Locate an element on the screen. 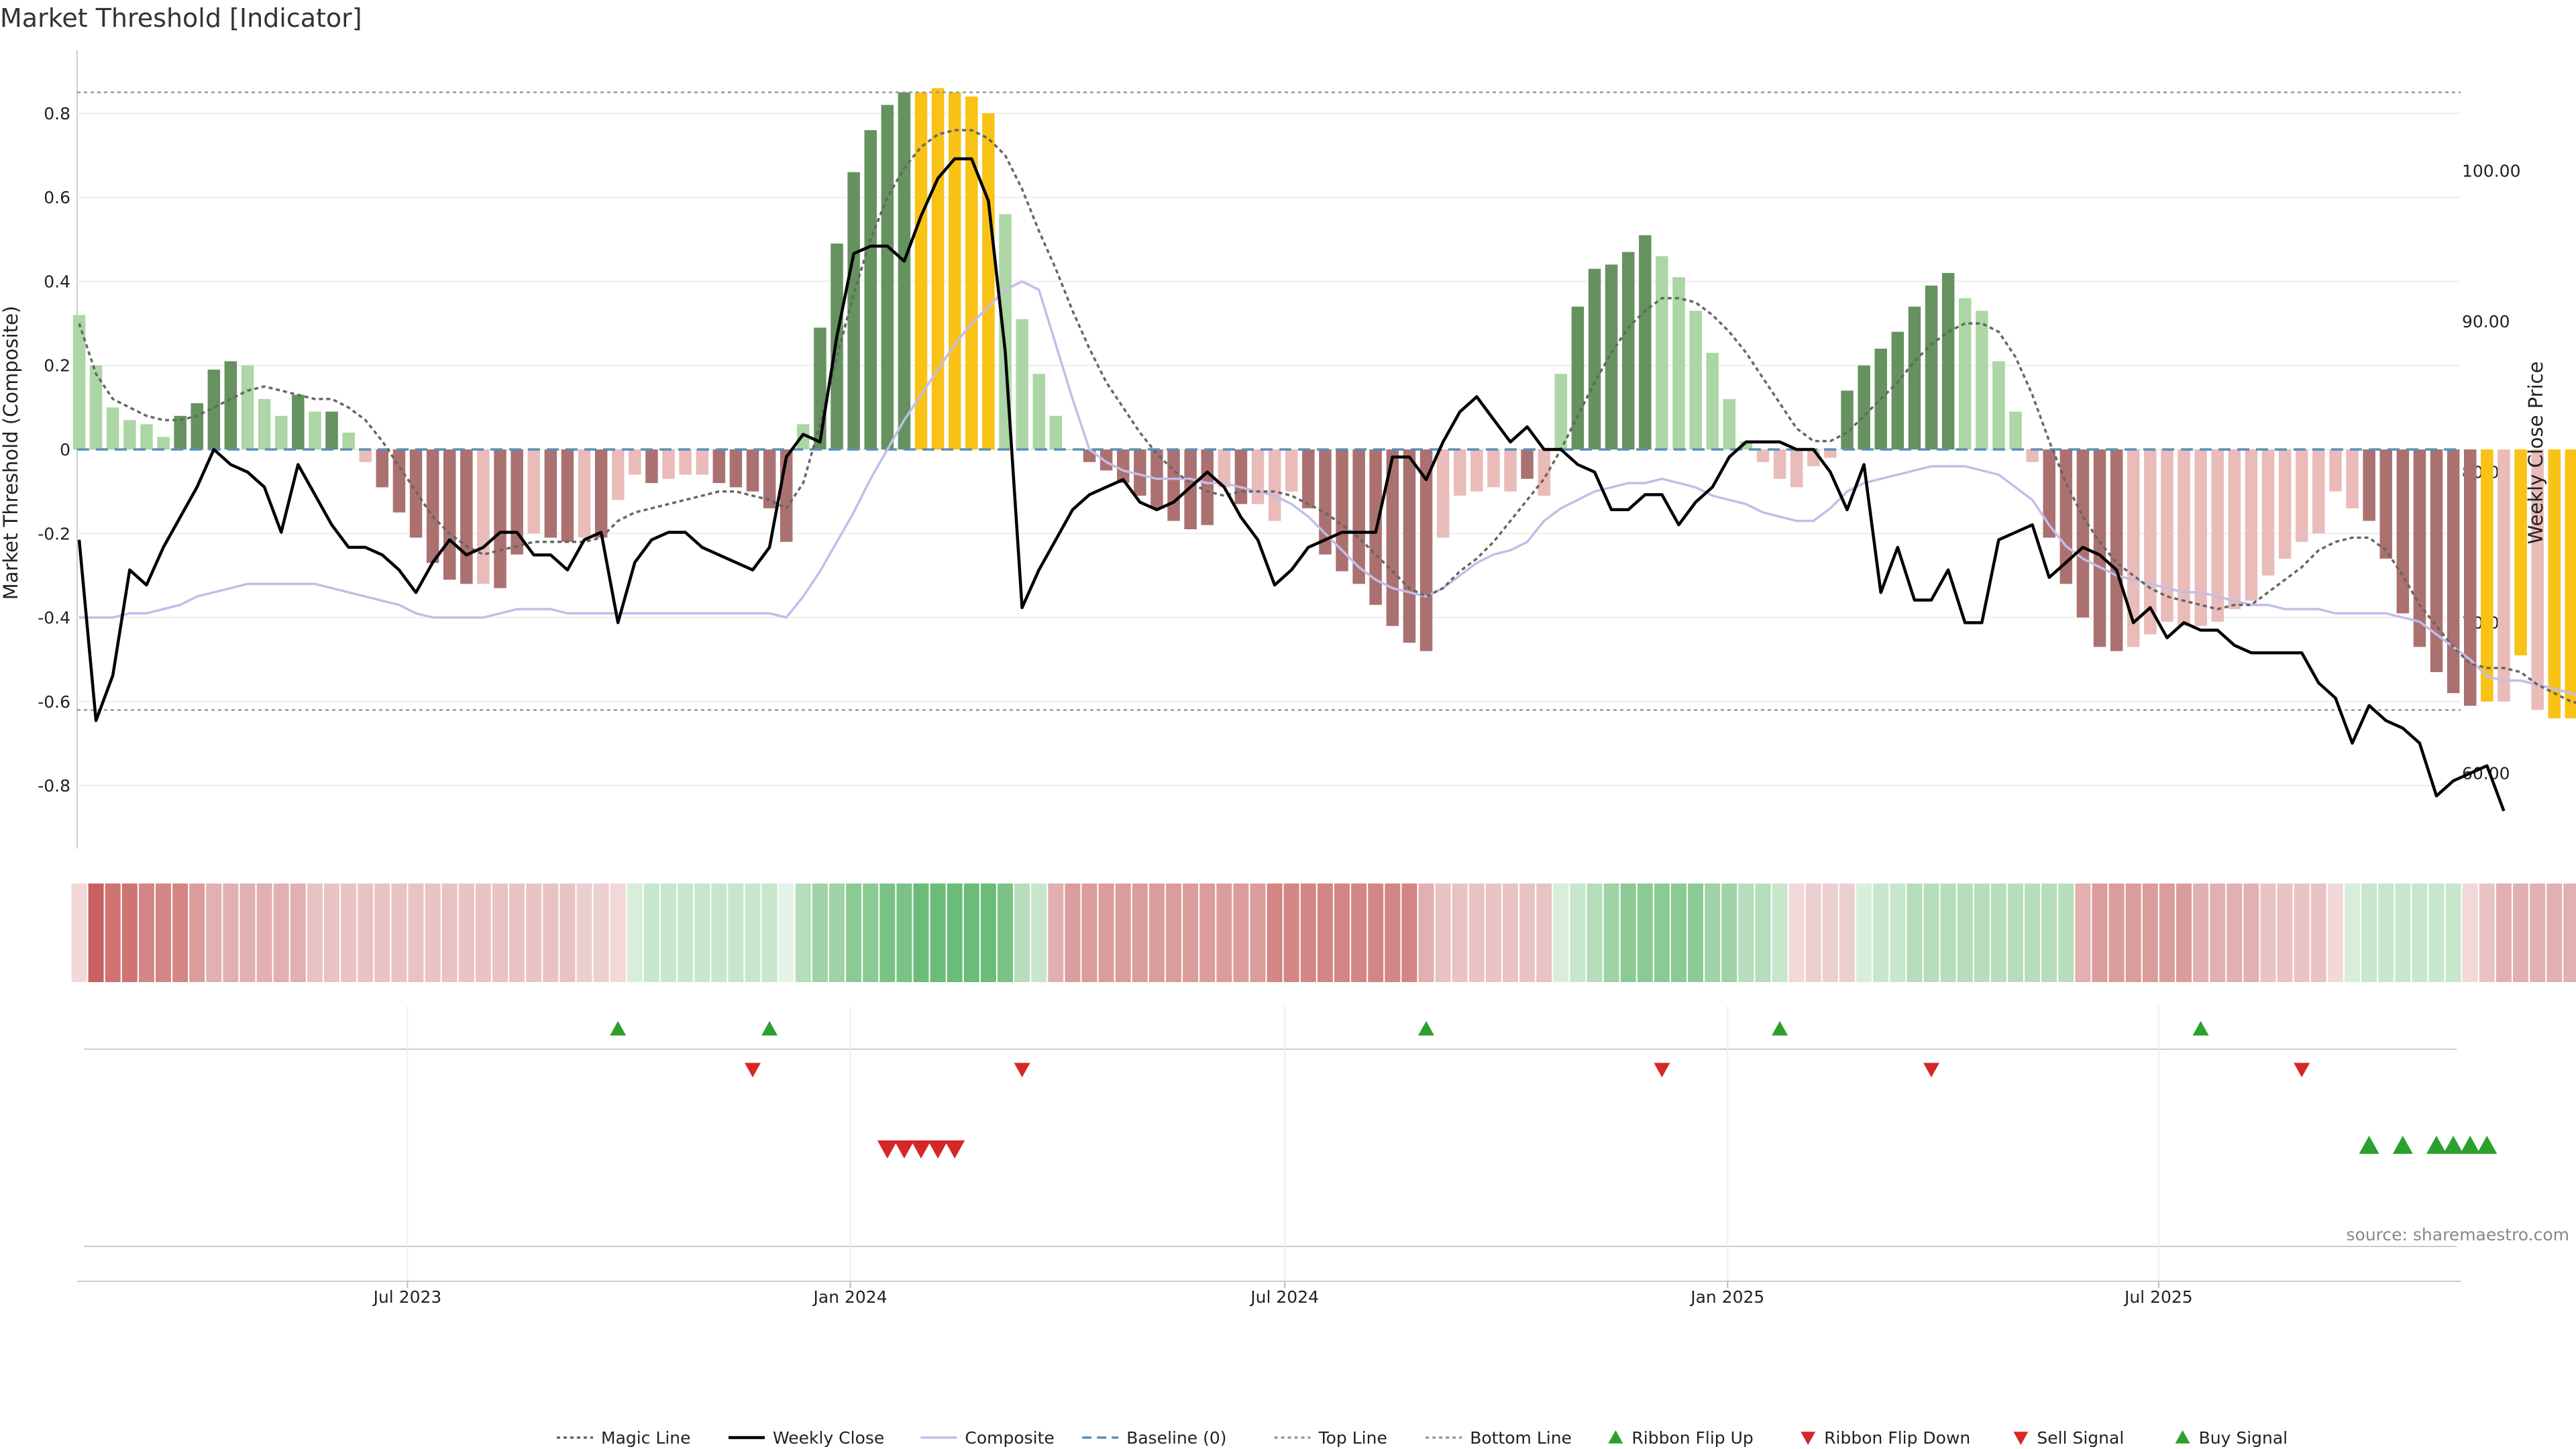 The image size is (2576, 1449). legend-marker-up is located at coordinates (1615, 1437).